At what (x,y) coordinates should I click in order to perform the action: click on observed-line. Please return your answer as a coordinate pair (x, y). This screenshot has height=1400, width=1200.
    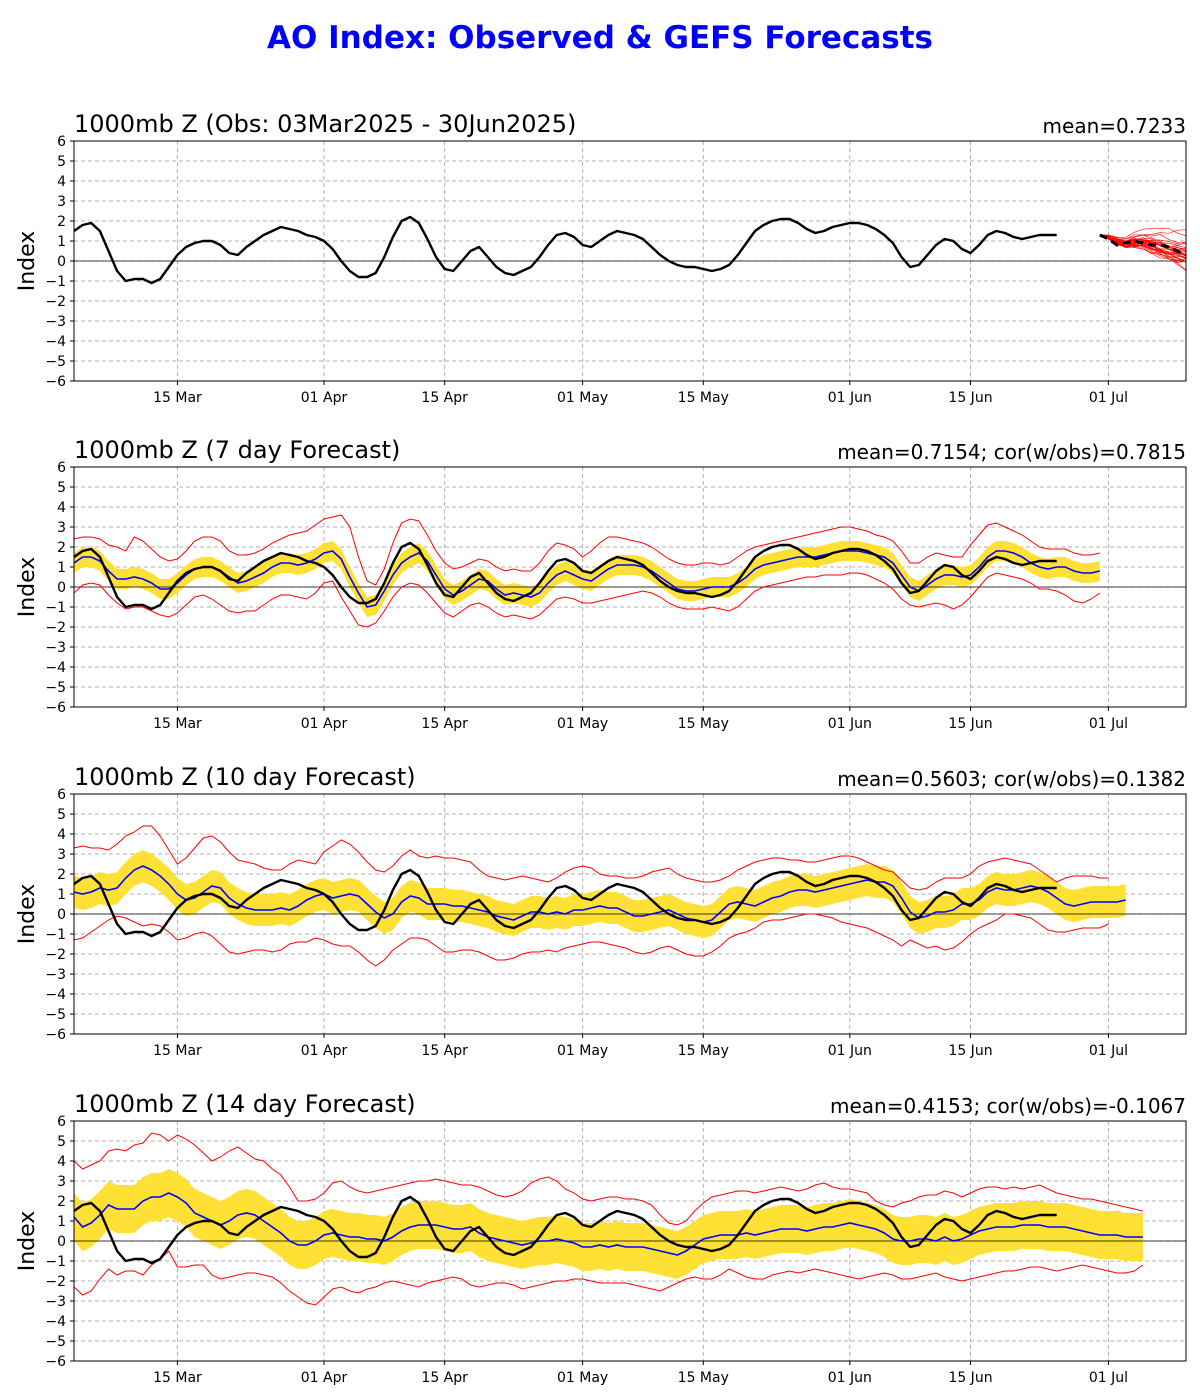
    Looking at the image, I should click on (565, 903).